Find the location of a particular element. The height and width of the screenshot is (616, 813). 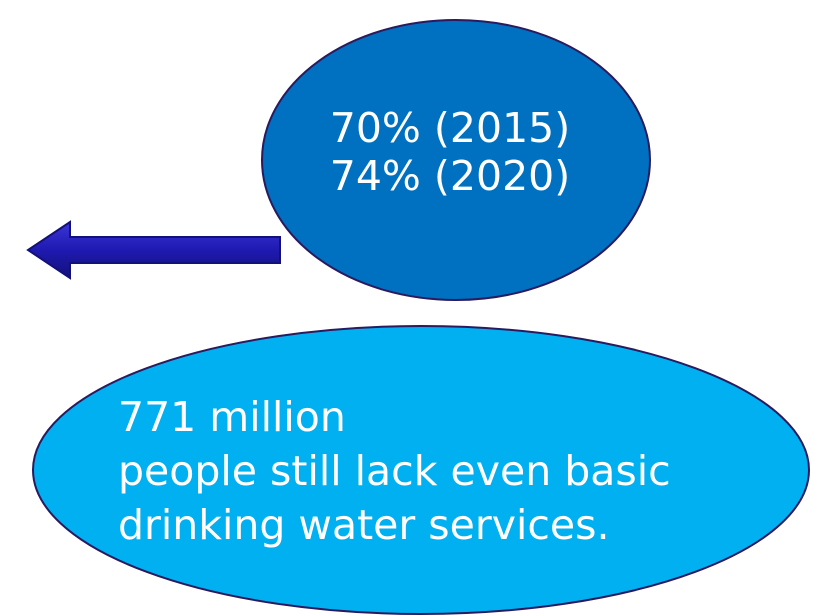

top-bubble-line-2020: 74% (2020) is located at coordinates (450, 176).